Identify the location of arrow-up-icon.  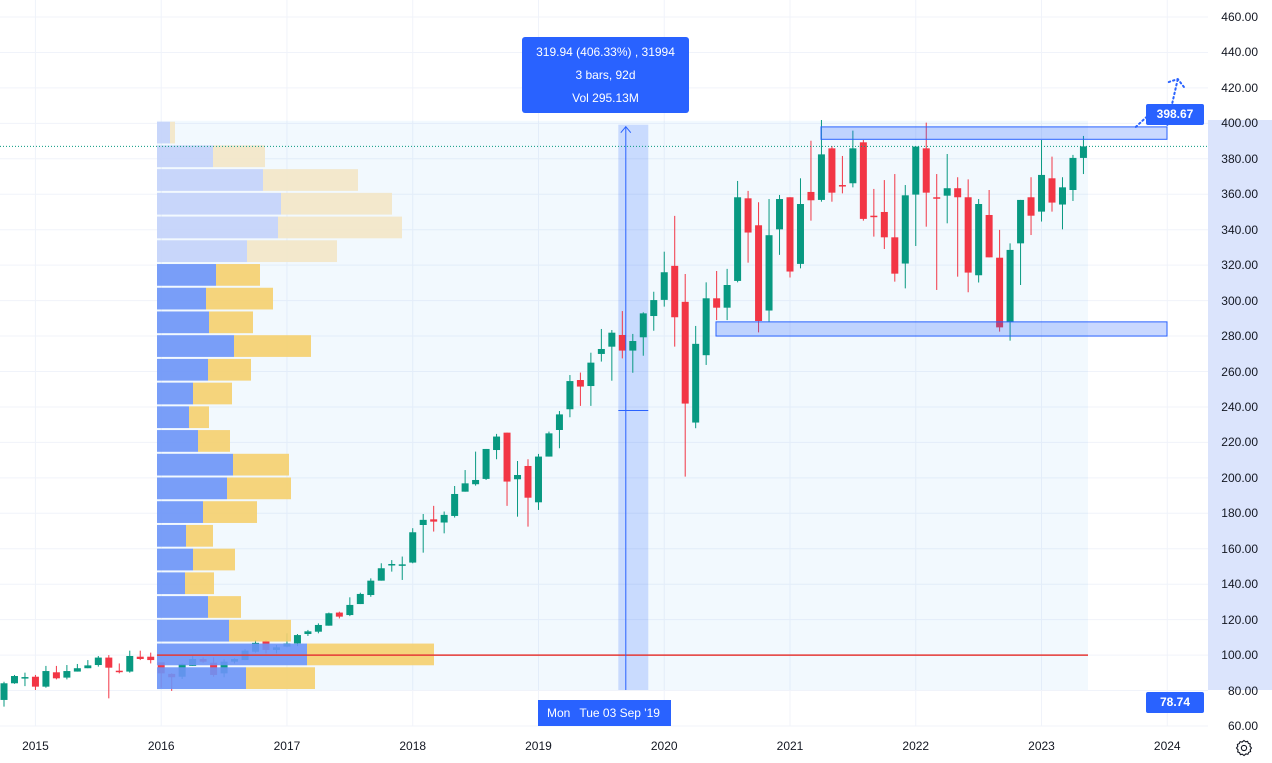
(626, 129).